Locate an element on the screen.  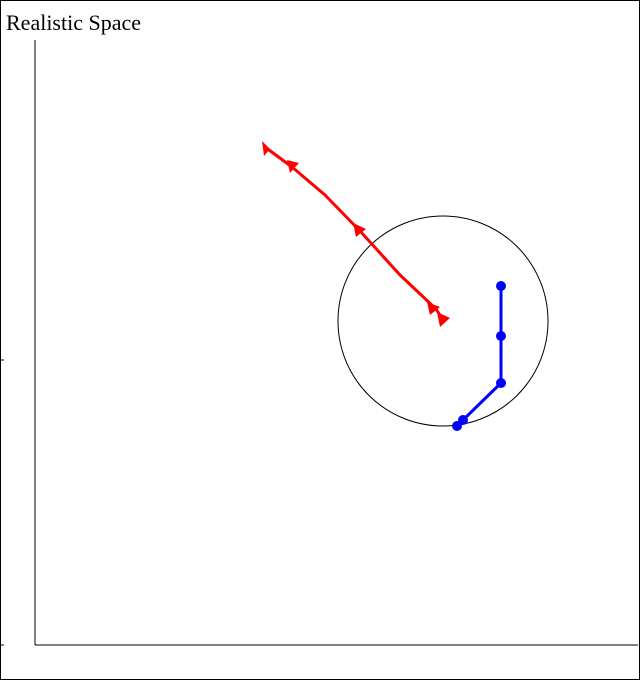
target-circle is located at coordinates (443, 321).